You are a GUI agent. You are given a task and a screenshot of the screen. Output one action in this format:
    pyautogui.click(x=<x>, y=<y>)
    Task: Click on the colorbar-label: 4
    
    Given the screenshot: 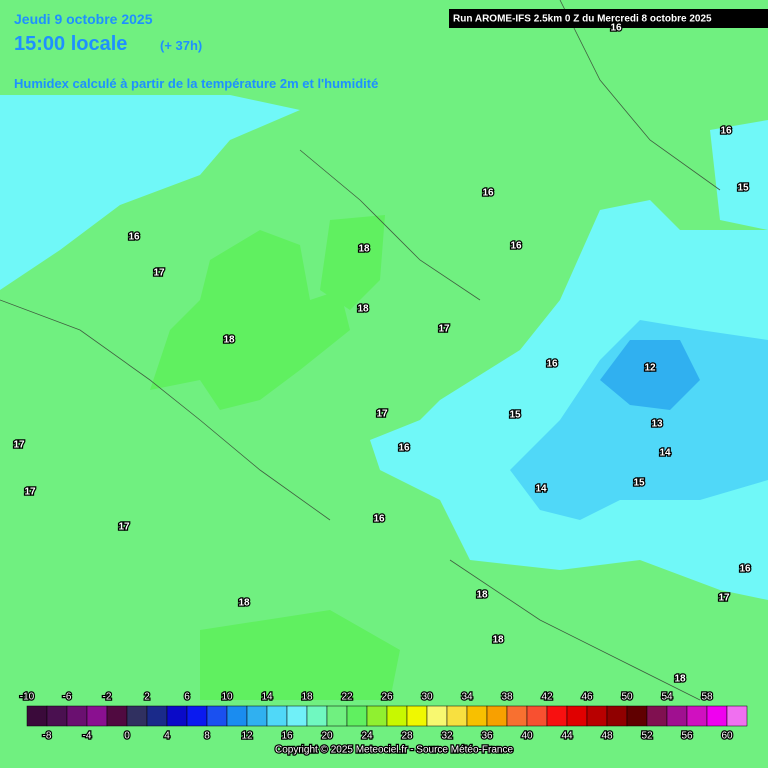 What is the action you would take?
    pyautogui.click(x=167, y=736)
    